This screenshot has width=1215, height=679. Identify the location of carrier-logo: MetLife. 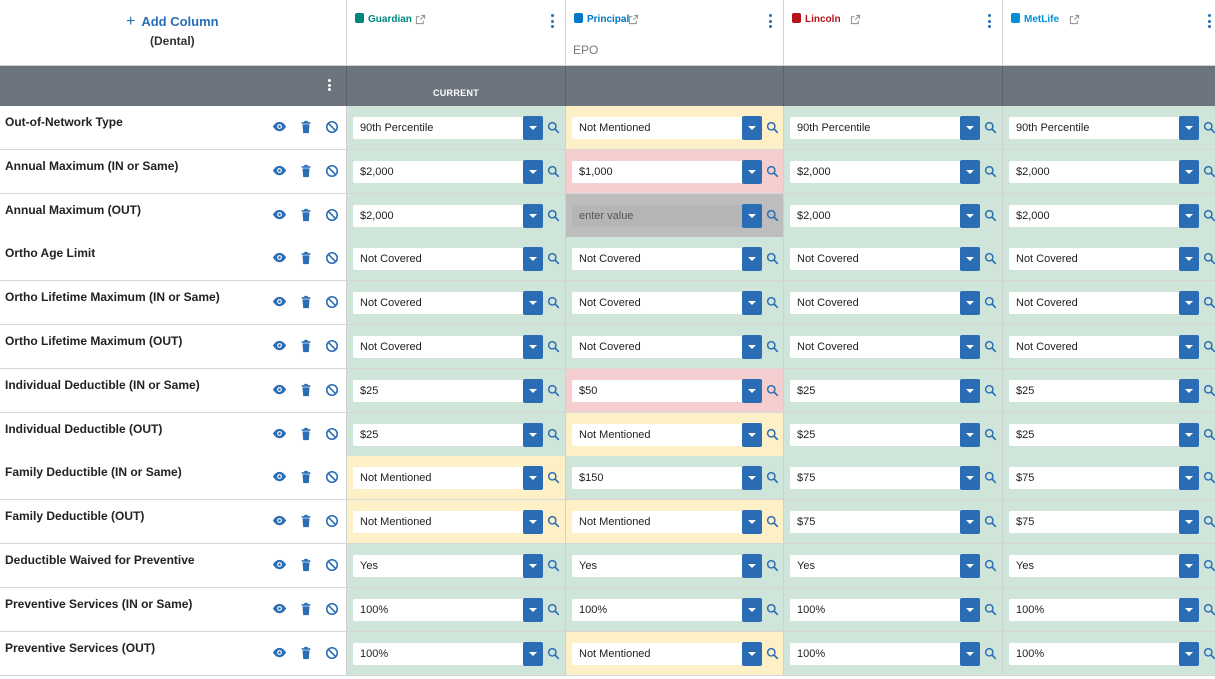
(1035, 19).